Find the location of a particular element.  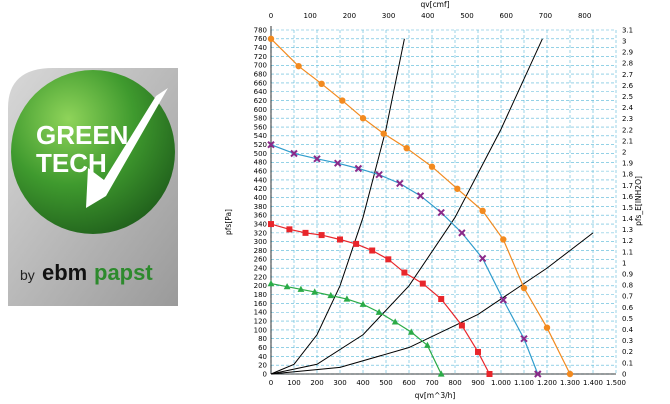

x-top-tick-label: 100 is located at coordinates (310, 16).